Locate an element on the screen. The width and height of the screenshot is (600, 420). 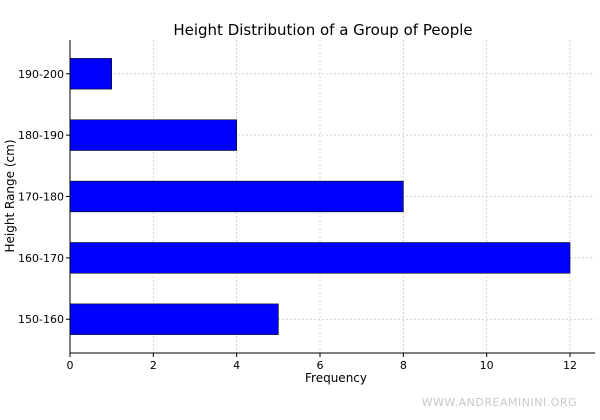
y-tick-label: 160-170 is located at coordinates (41, 258).